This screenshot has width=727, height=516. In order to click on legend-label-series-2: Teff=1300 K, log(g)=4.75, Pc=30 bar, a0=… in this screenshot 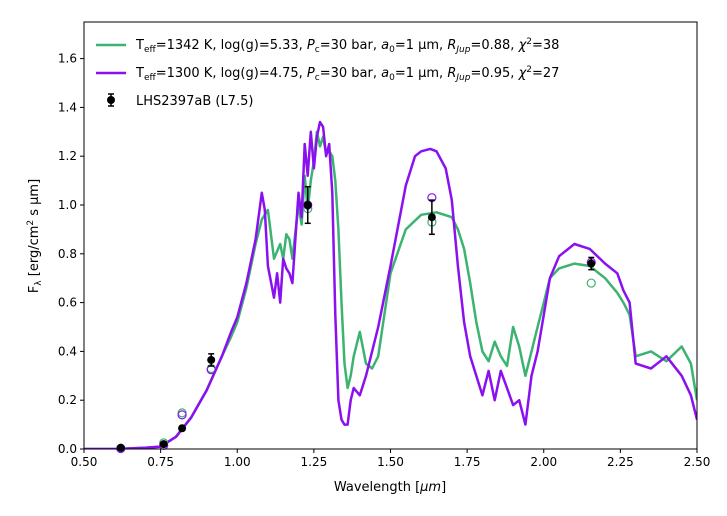, I will do `click(347, 74)`.